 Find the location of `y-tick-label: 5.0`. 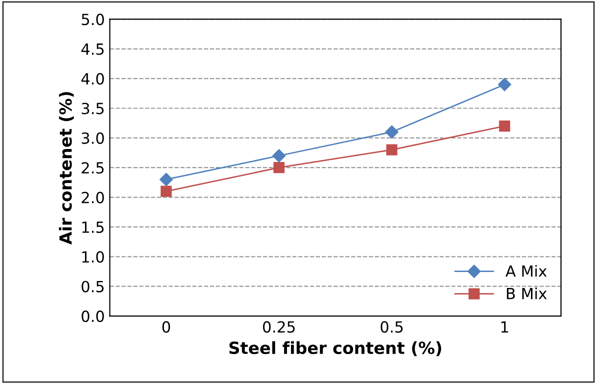

y-tick-label: 5.0 is located at coordinates (93, 20).